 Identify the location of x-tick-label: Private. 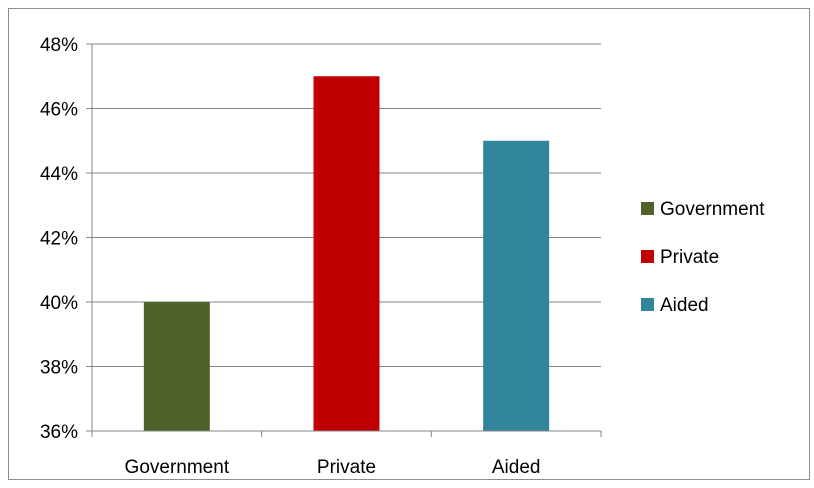
(346, 467).